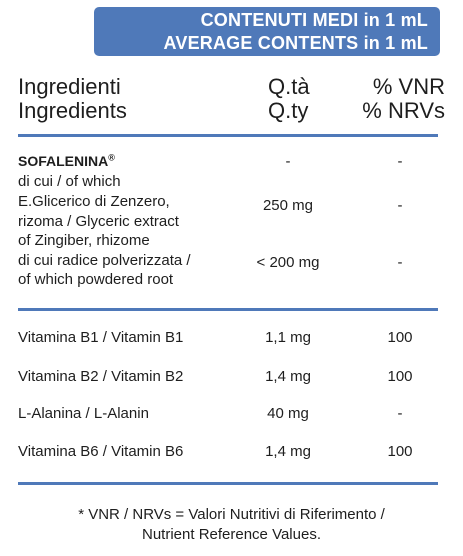  I want to click on vnr-header-it: % VNR, so click(408, 86).